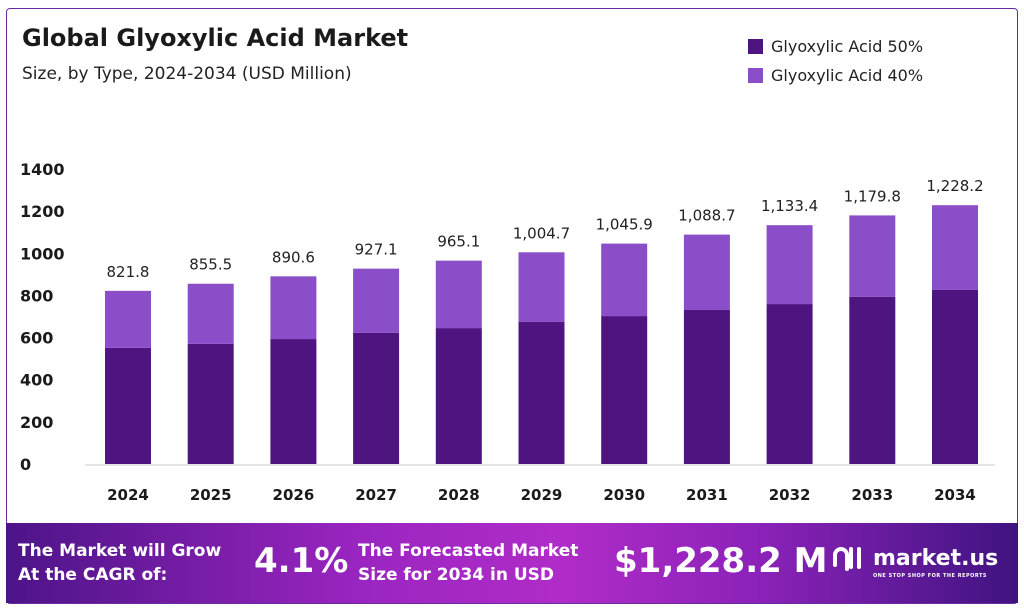 This screenshot has height=614, width=1024. Describe the element at coordinates (721, 561) in the screenshot. I see `forecast-value: $1,228.2 M` at that location.